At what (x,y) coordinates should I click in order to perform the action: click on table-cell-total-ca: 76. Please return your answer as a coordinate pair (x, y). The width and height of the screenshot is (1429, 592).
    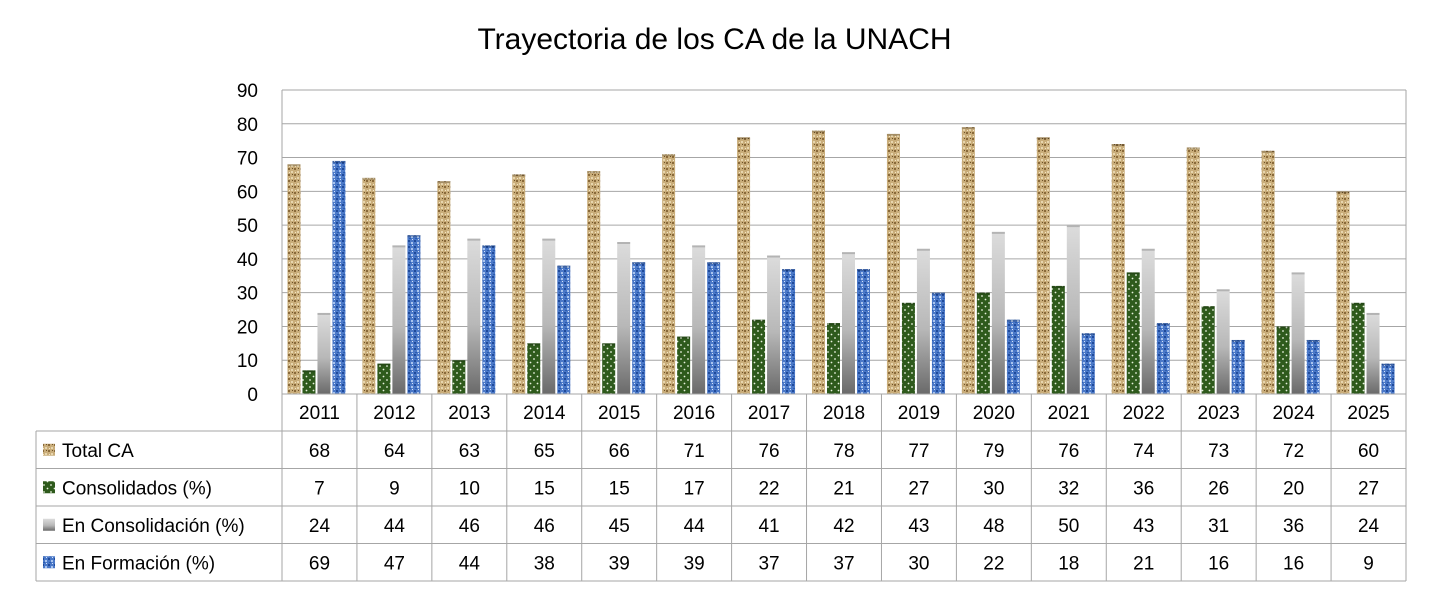
    Looking at the image, I should click on (1068, 451).